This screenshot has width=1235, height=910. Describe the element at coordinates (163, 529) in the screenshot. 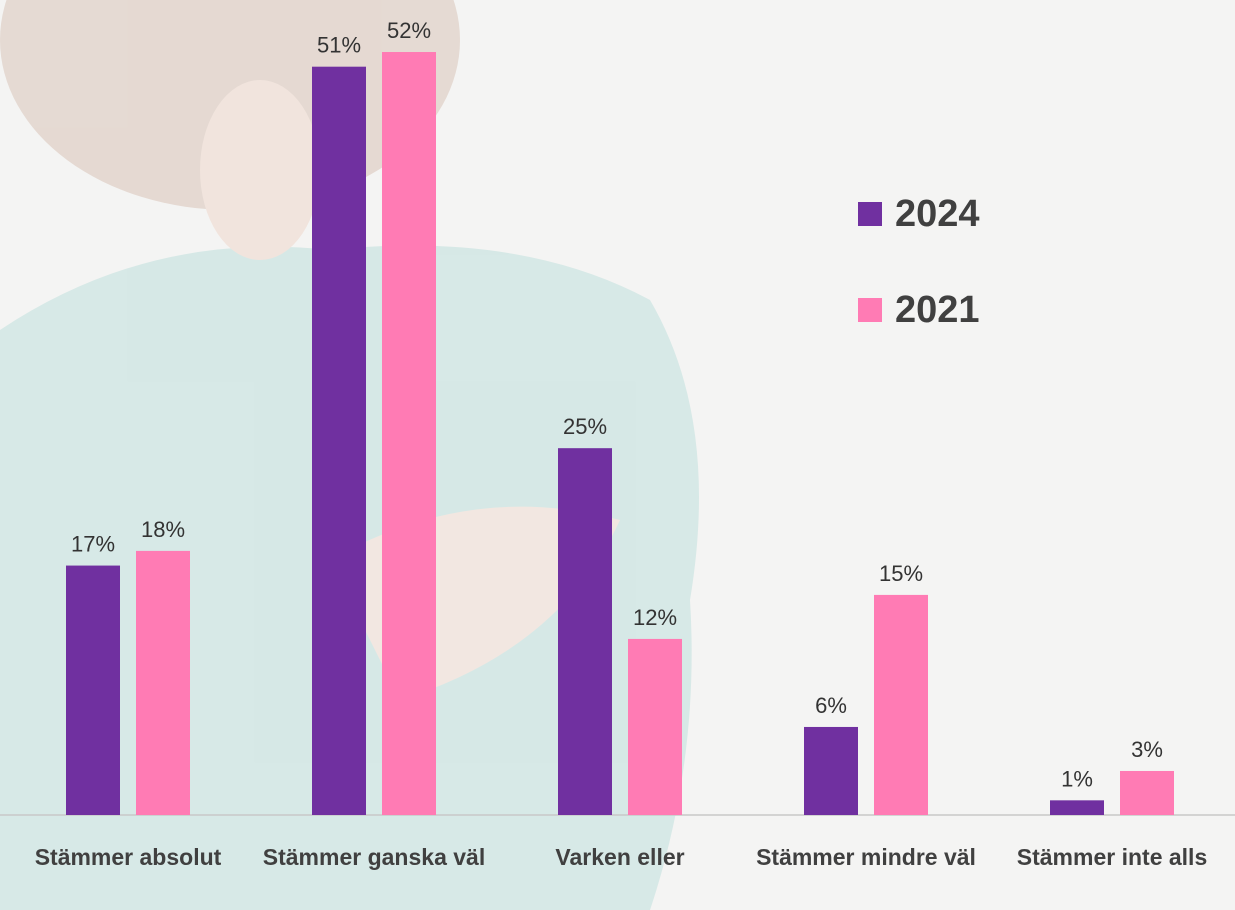

I see `value-label: 18%` at that location.